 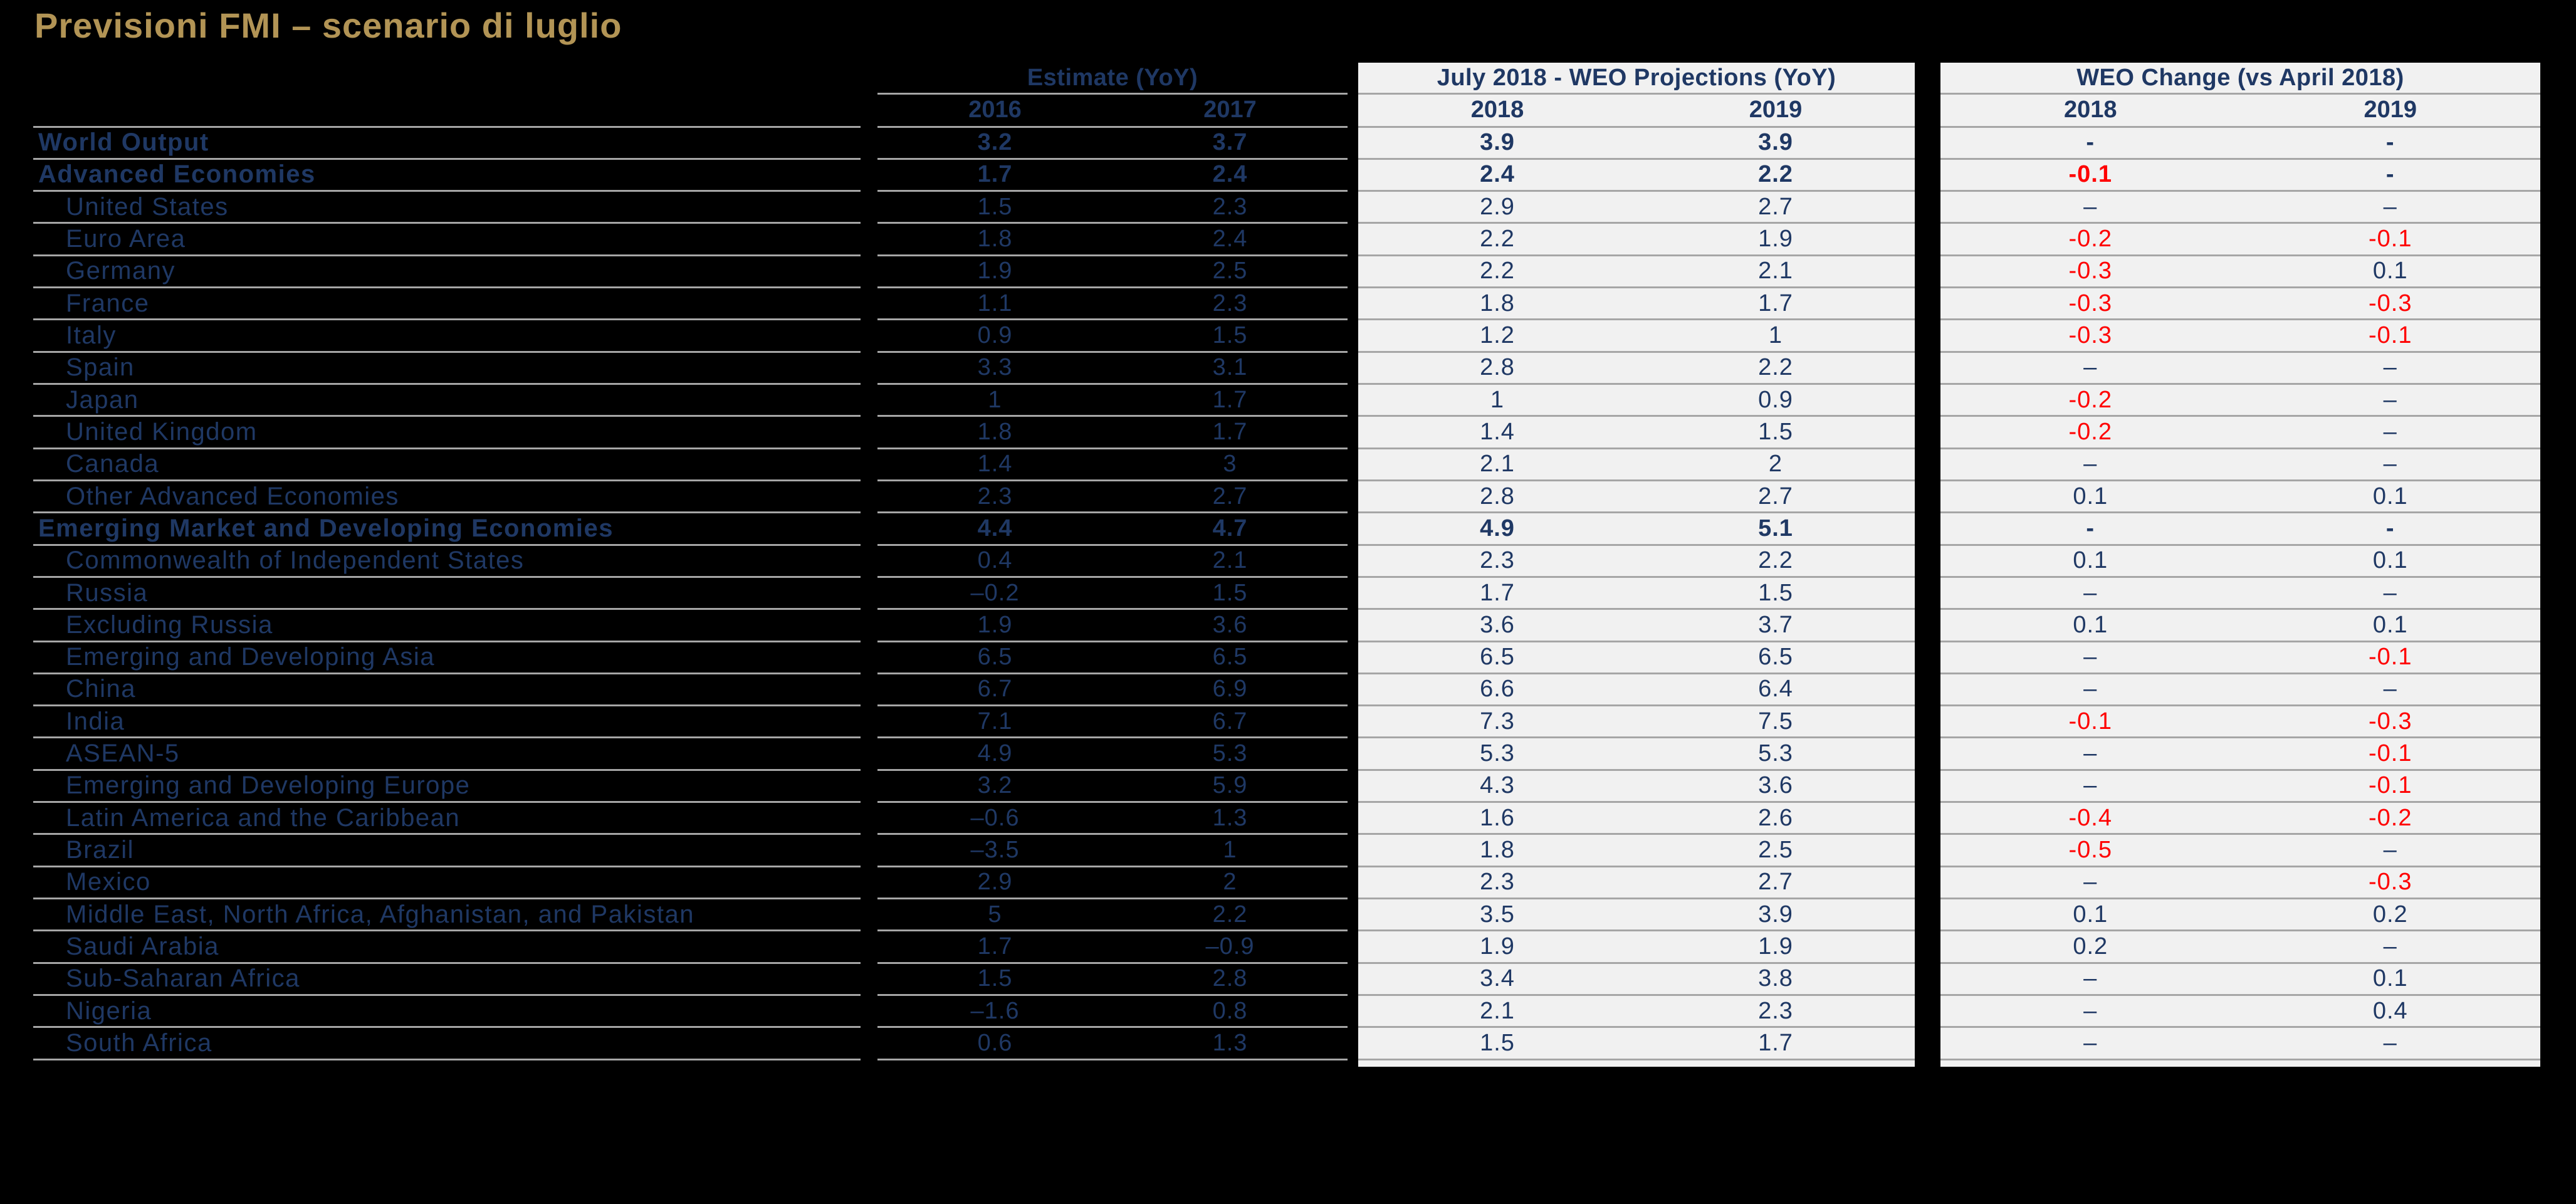 I want to click on projection-2018-cell: 3.6, so click(x=1497, y=625).